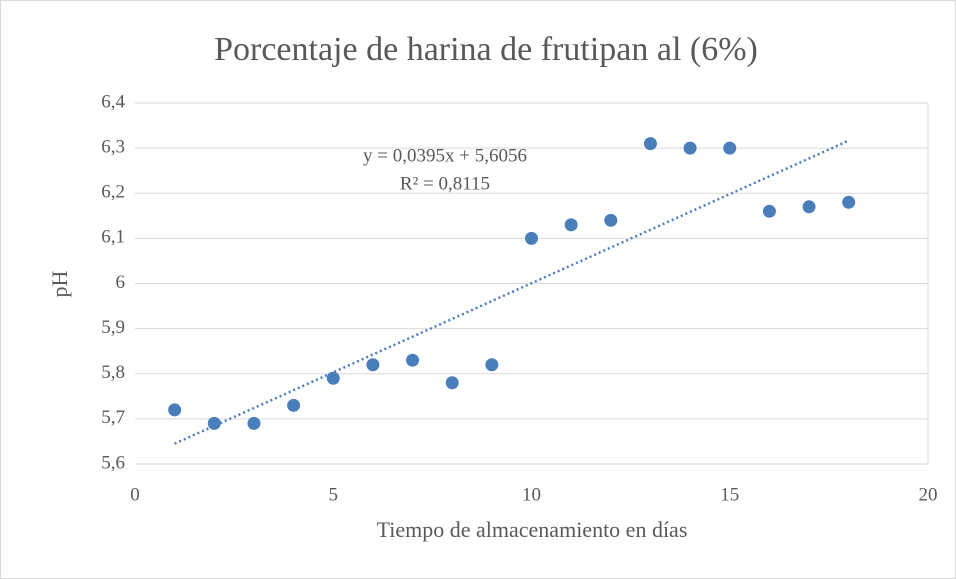  Describe the element at coordinates (113, 101) in the screenshot. I see `y-tick-label: 6,4` at that location.